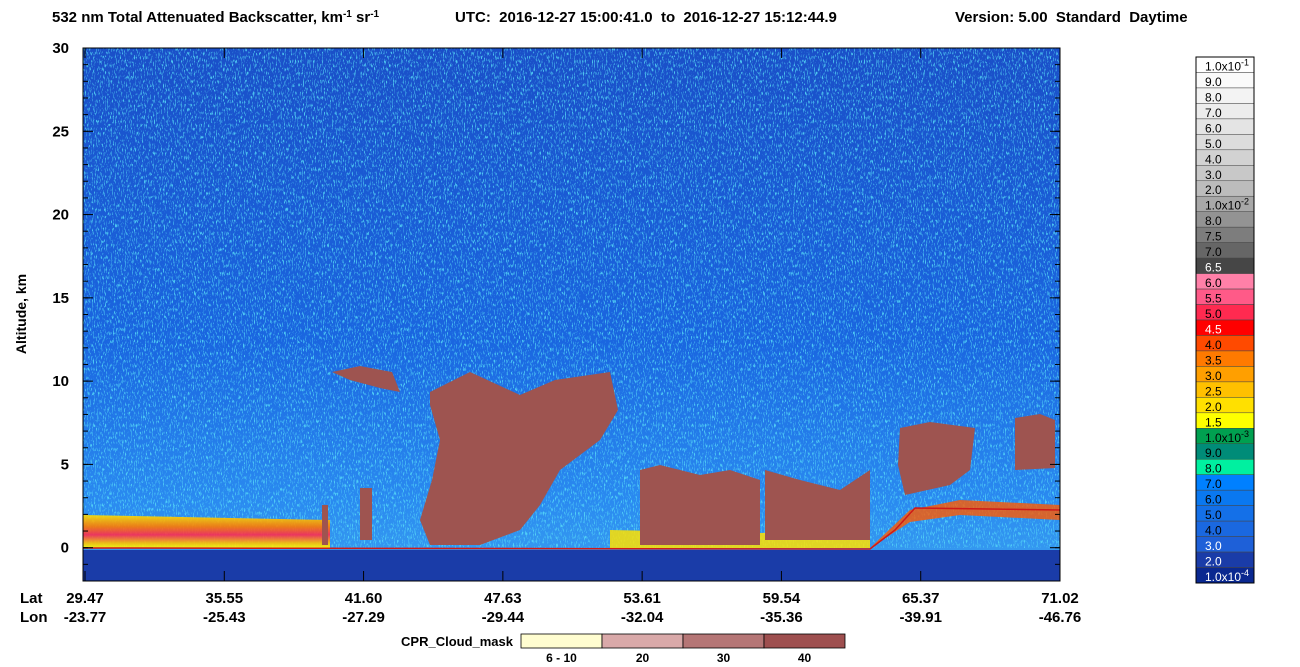  What do you see at coordinates (805, 658) in the screenshot?
I see `cloud-mask-value: 40` at bounding box center [805, 658].